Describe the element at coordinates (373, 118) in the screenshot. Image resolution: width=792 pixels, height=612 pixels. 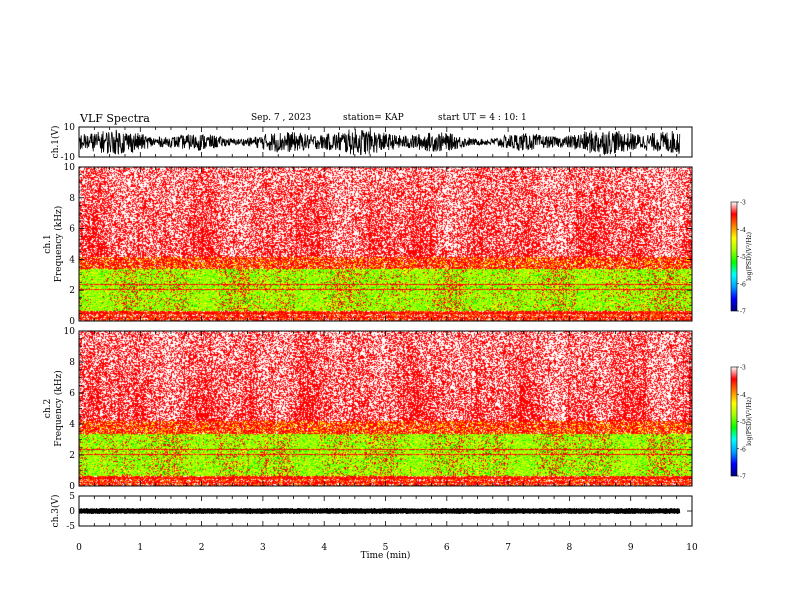
I see `station-label: station= KAP` at that location.